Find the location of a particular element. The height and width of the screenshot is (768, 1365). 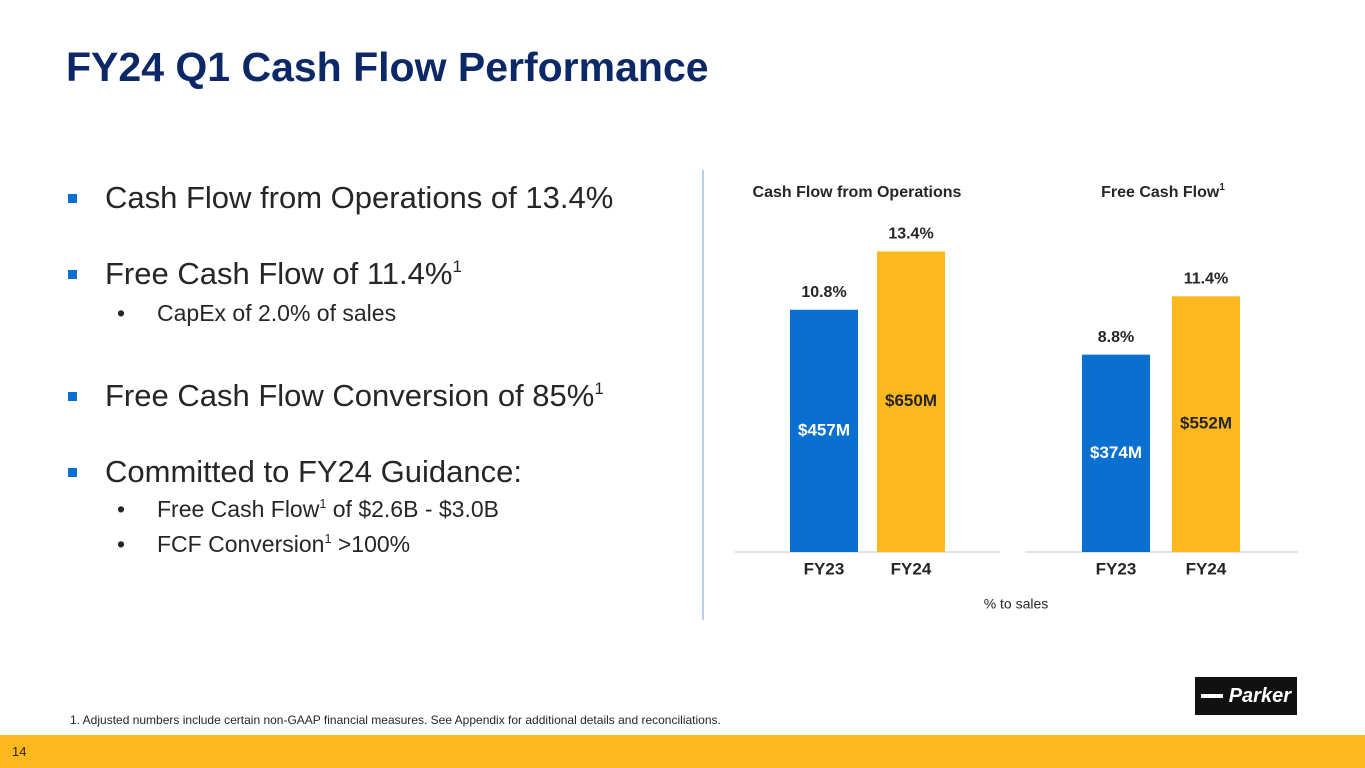

bullet: Free Cash Flow of 11.4%1 is located at coordinates (265, 274).